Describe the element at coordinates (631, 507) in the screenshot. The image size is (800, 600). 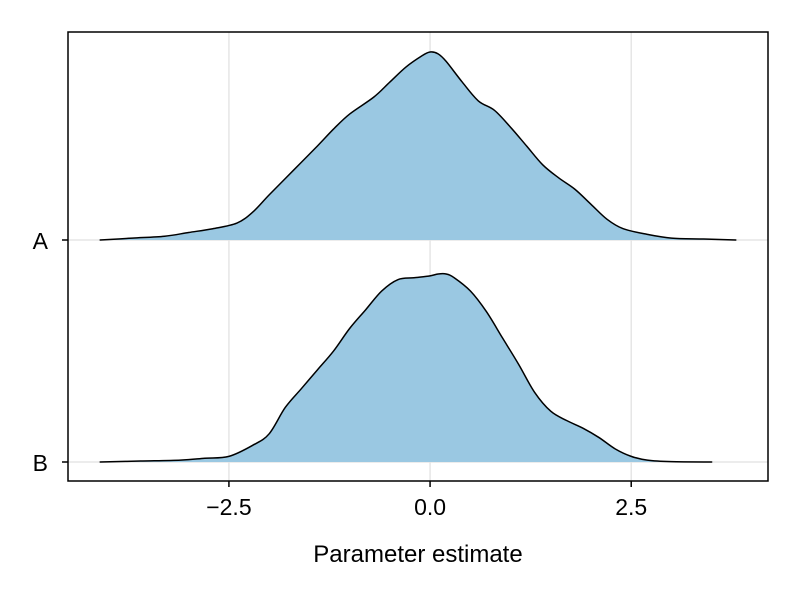
I see `x-tick-label-2: 2.5` at that location.